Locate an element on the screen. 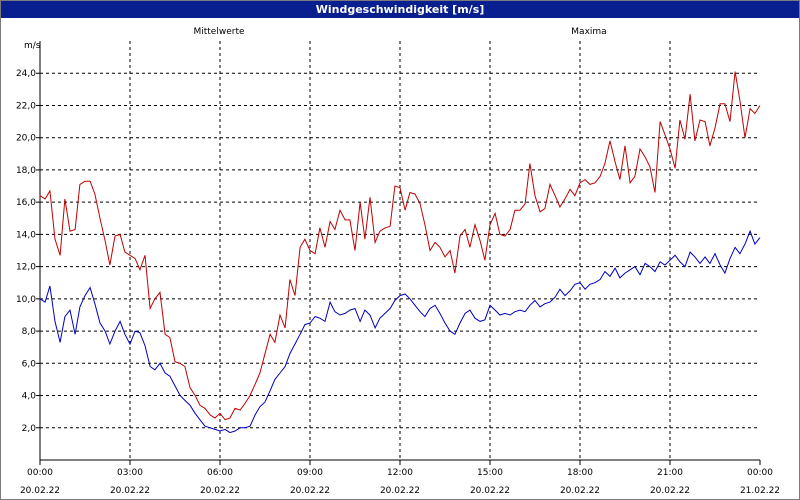 The width and height of the screenshot is (800, 500). x-tick-time: 06:00 is located at coordinates (220, 473).